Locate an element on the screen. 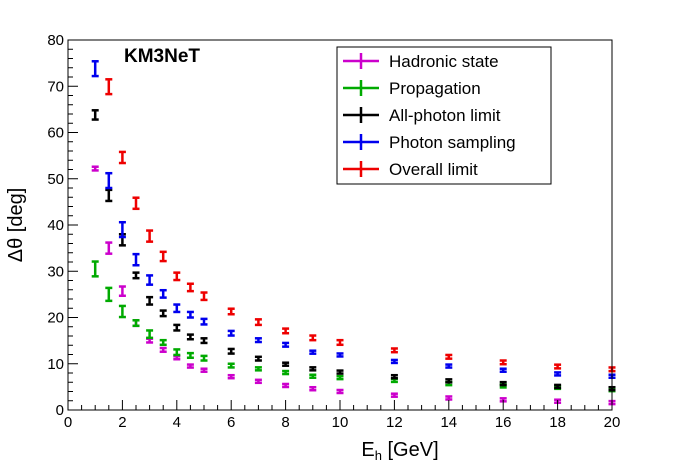 The height and width of the screenshot is (465, 678). x-tick-label: 4 is located at coordinates (177, 422).